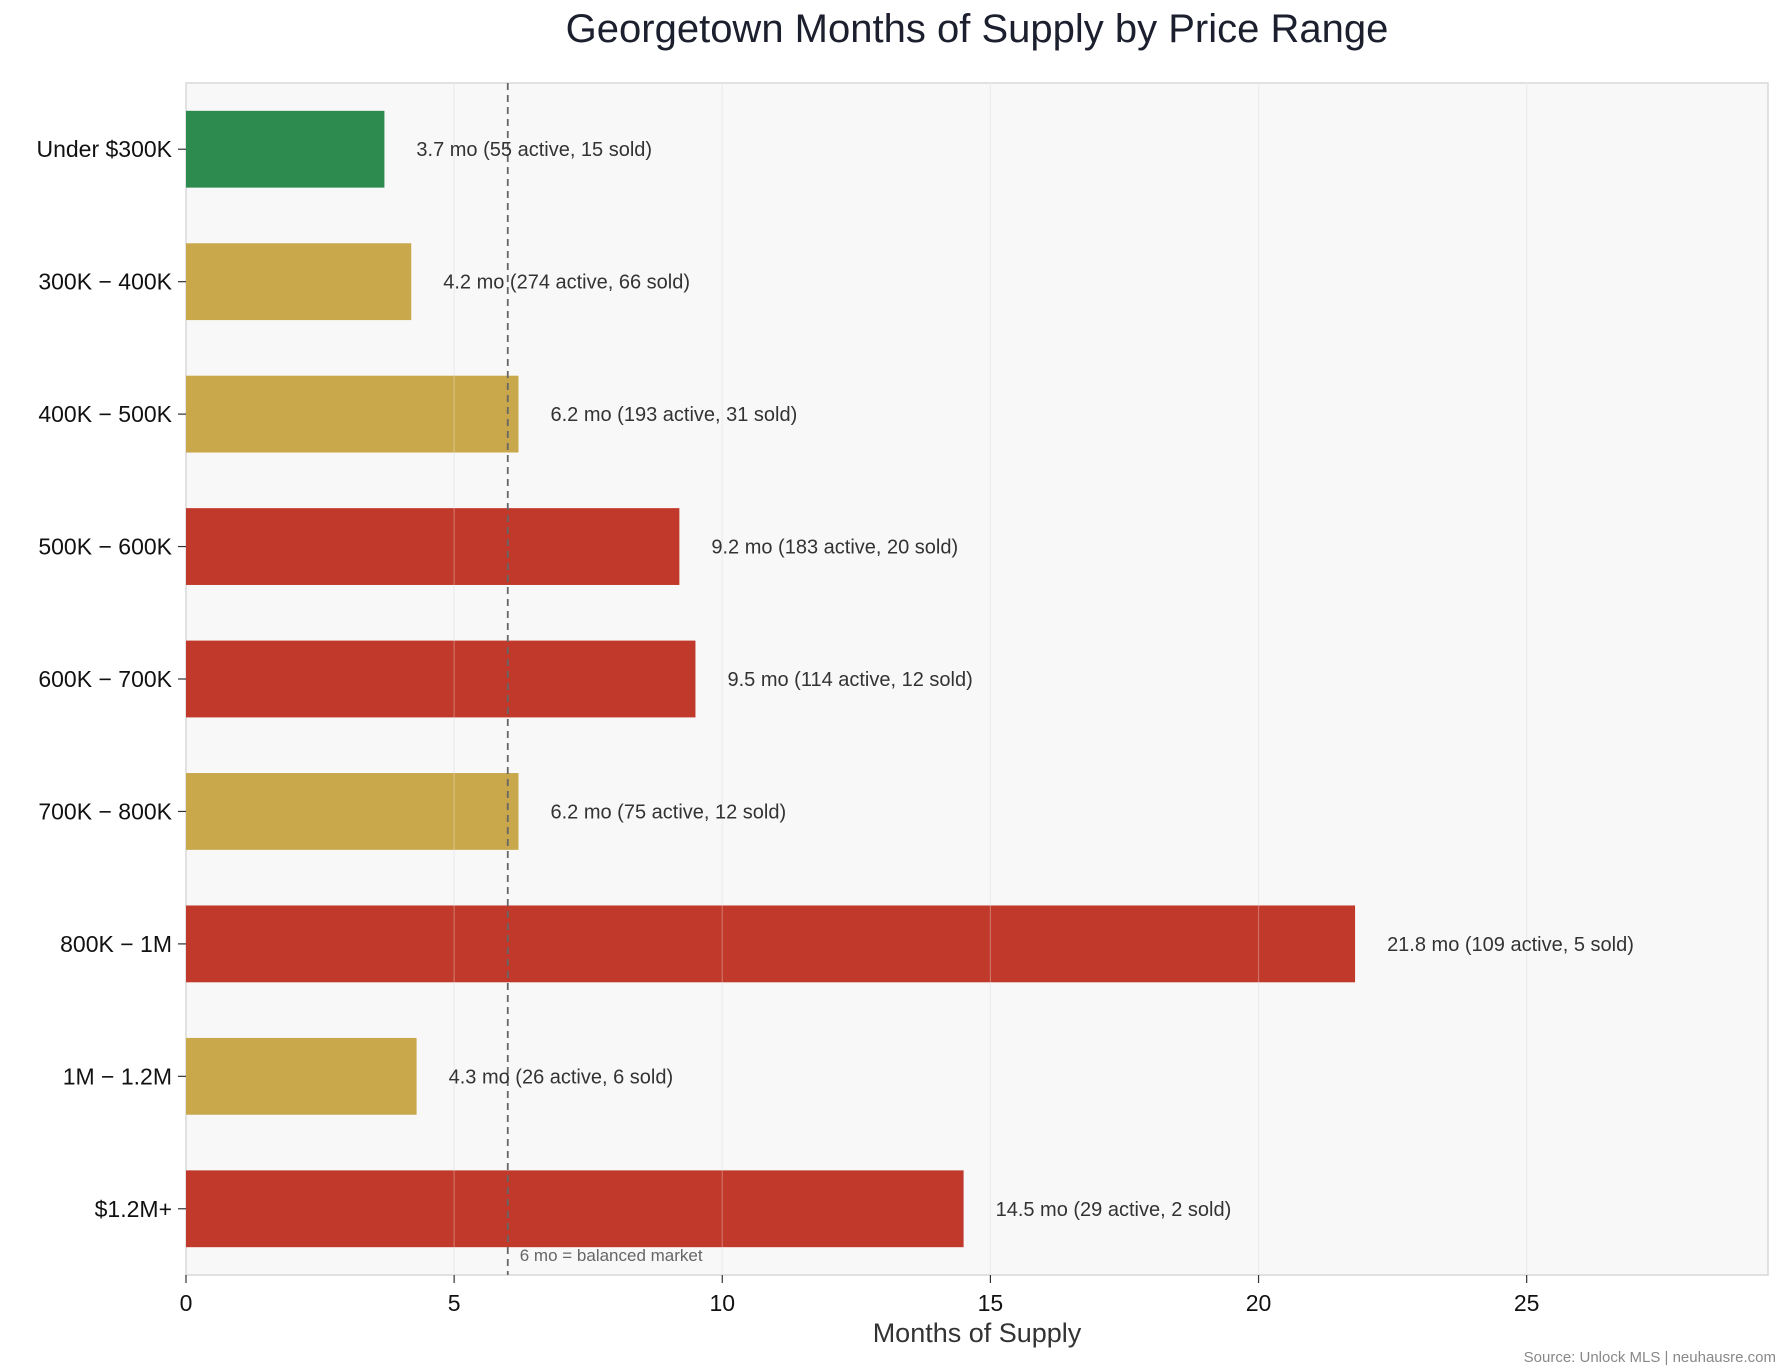 The height and width of the screenshot is (1372, 1784). I want to click on y-tick-label: 700K − 800K, so click(105, 811).